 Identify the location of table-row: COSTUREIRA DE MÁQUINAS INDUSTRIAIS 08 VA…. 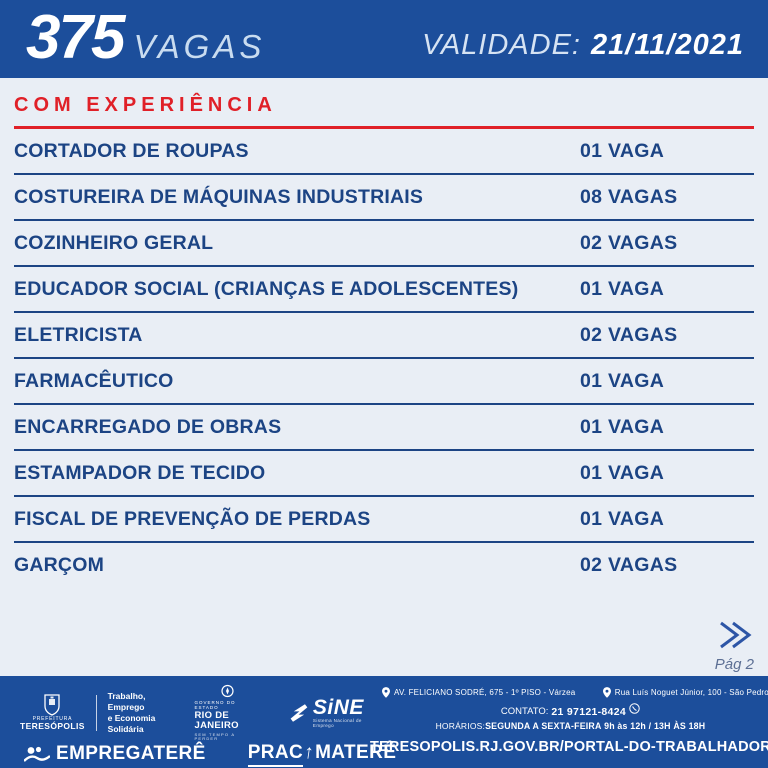
(384, 198).